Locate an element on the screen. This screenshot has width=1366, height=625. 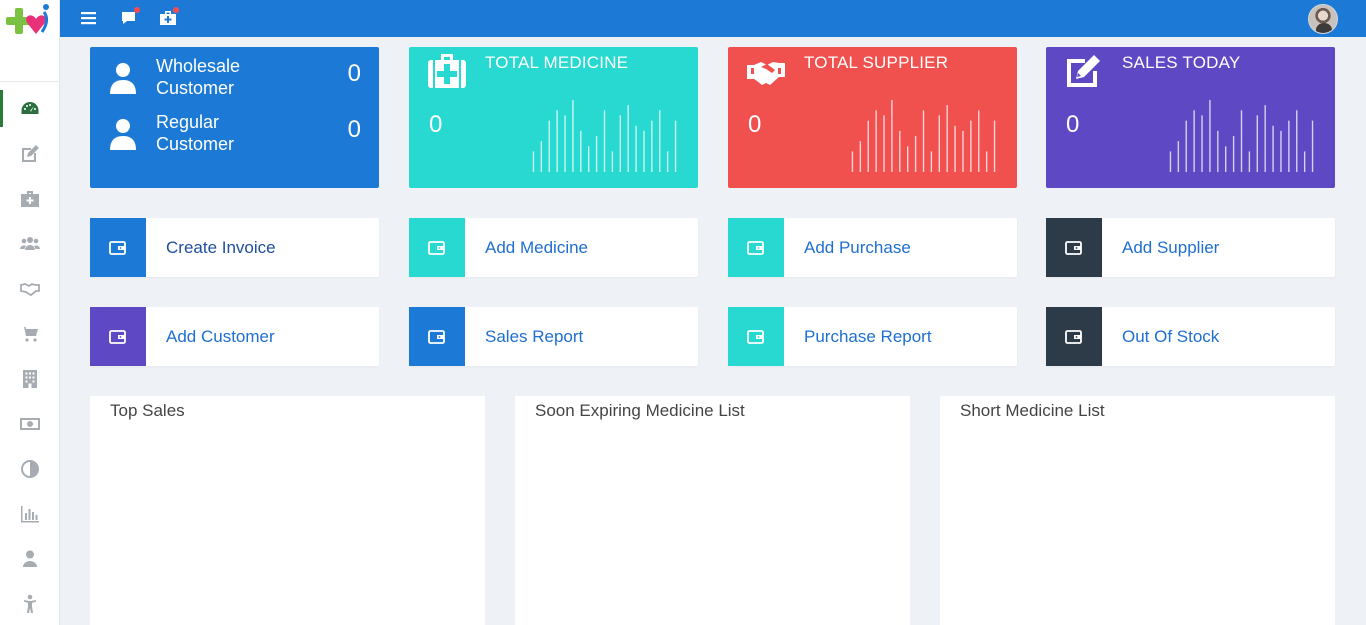
messages-button is located at coordinates (130, 18).